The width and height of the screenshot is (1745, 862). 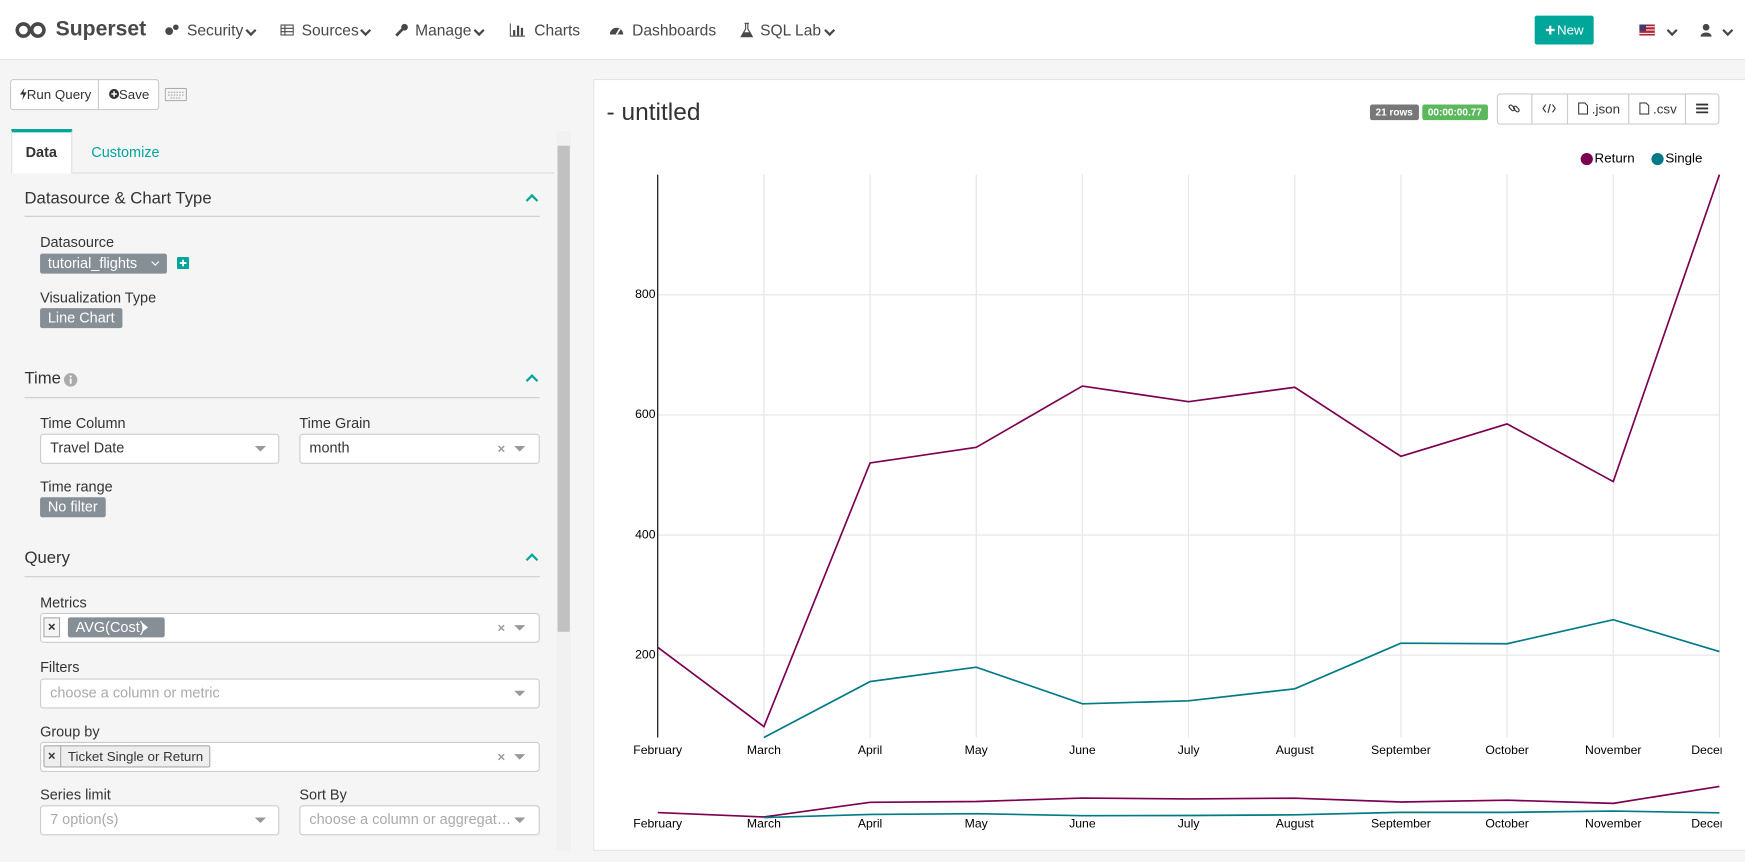 What do you see at coordinates (160, 820) in the screenshot?
I see `series-limit-select` at bounding box center [160, 820].